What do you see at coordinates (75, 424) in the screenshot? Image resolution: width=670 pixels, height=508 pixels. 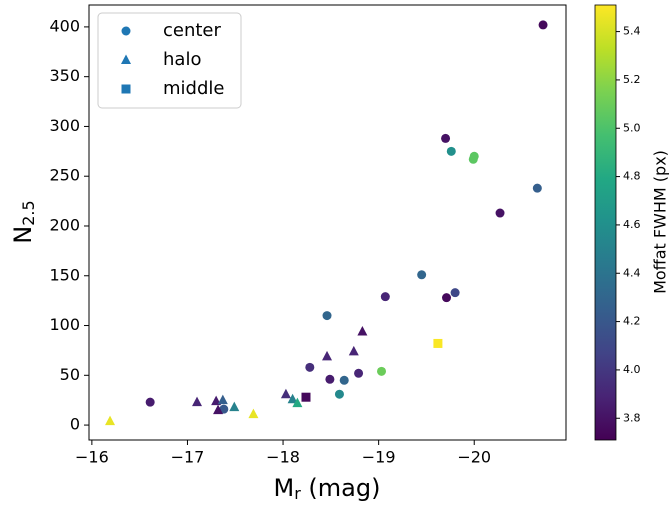 I see `y-tick-label: 0` at bounding box center [75, 424].